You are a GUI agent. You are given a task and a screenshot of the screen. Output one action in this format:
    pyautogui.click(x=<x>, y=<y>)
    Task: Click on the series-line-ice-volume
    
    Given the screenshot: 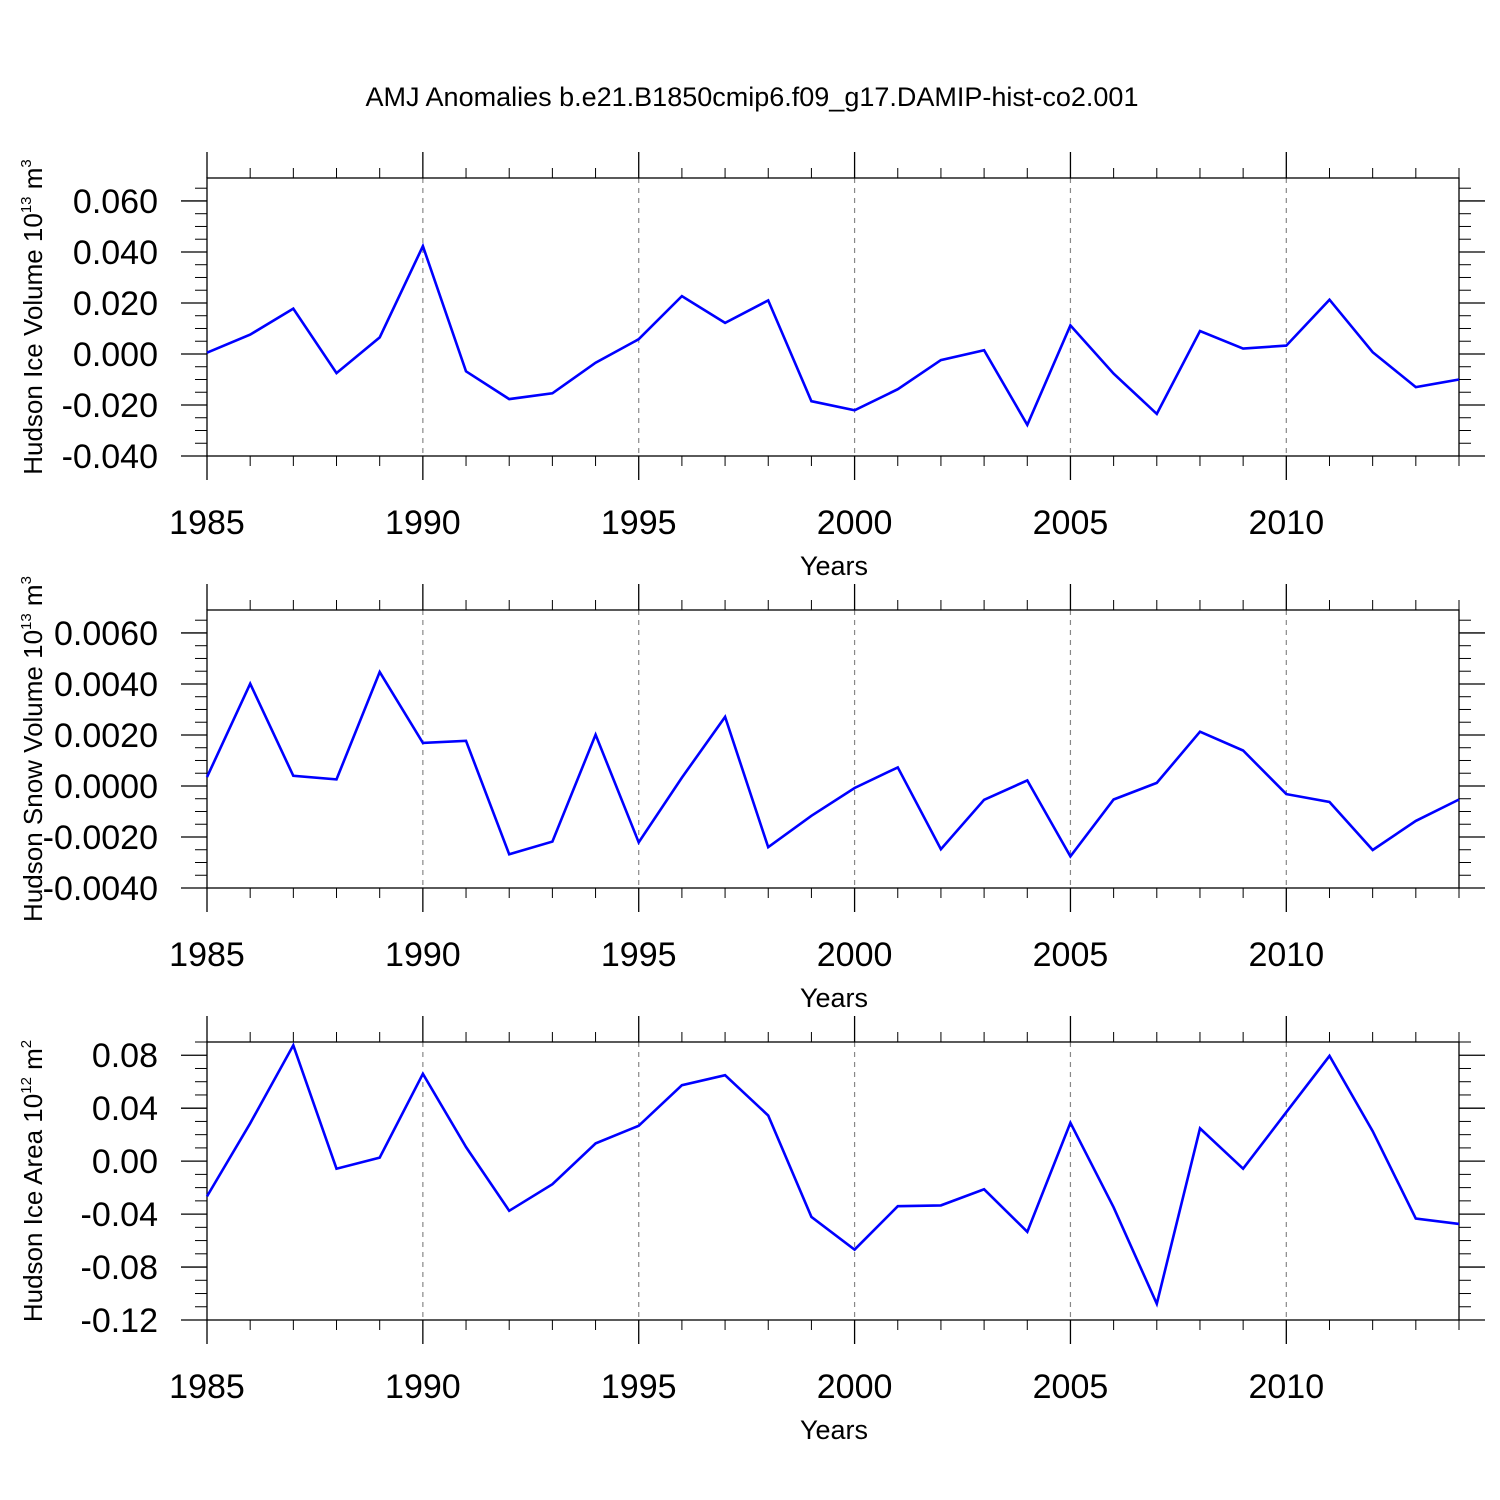 What is the action you would take?
    pyautogui.click(x=833, y=335)
    